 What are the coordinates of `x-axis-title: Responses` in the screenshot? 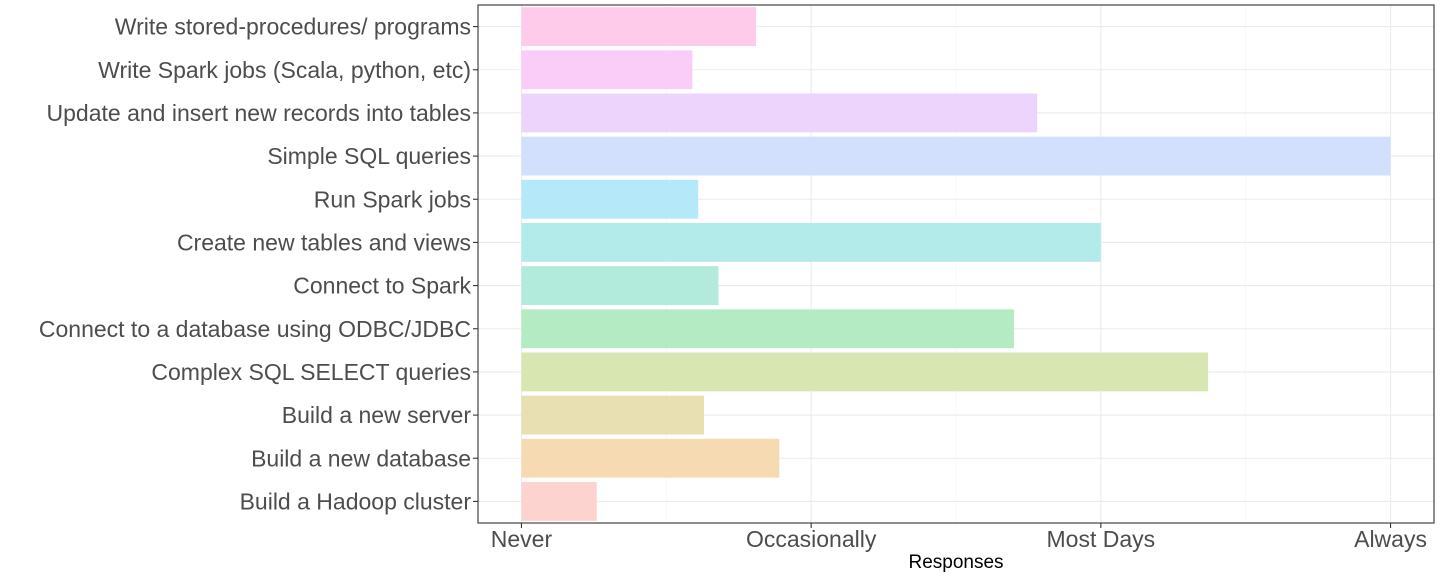 It's located at (955, 562).